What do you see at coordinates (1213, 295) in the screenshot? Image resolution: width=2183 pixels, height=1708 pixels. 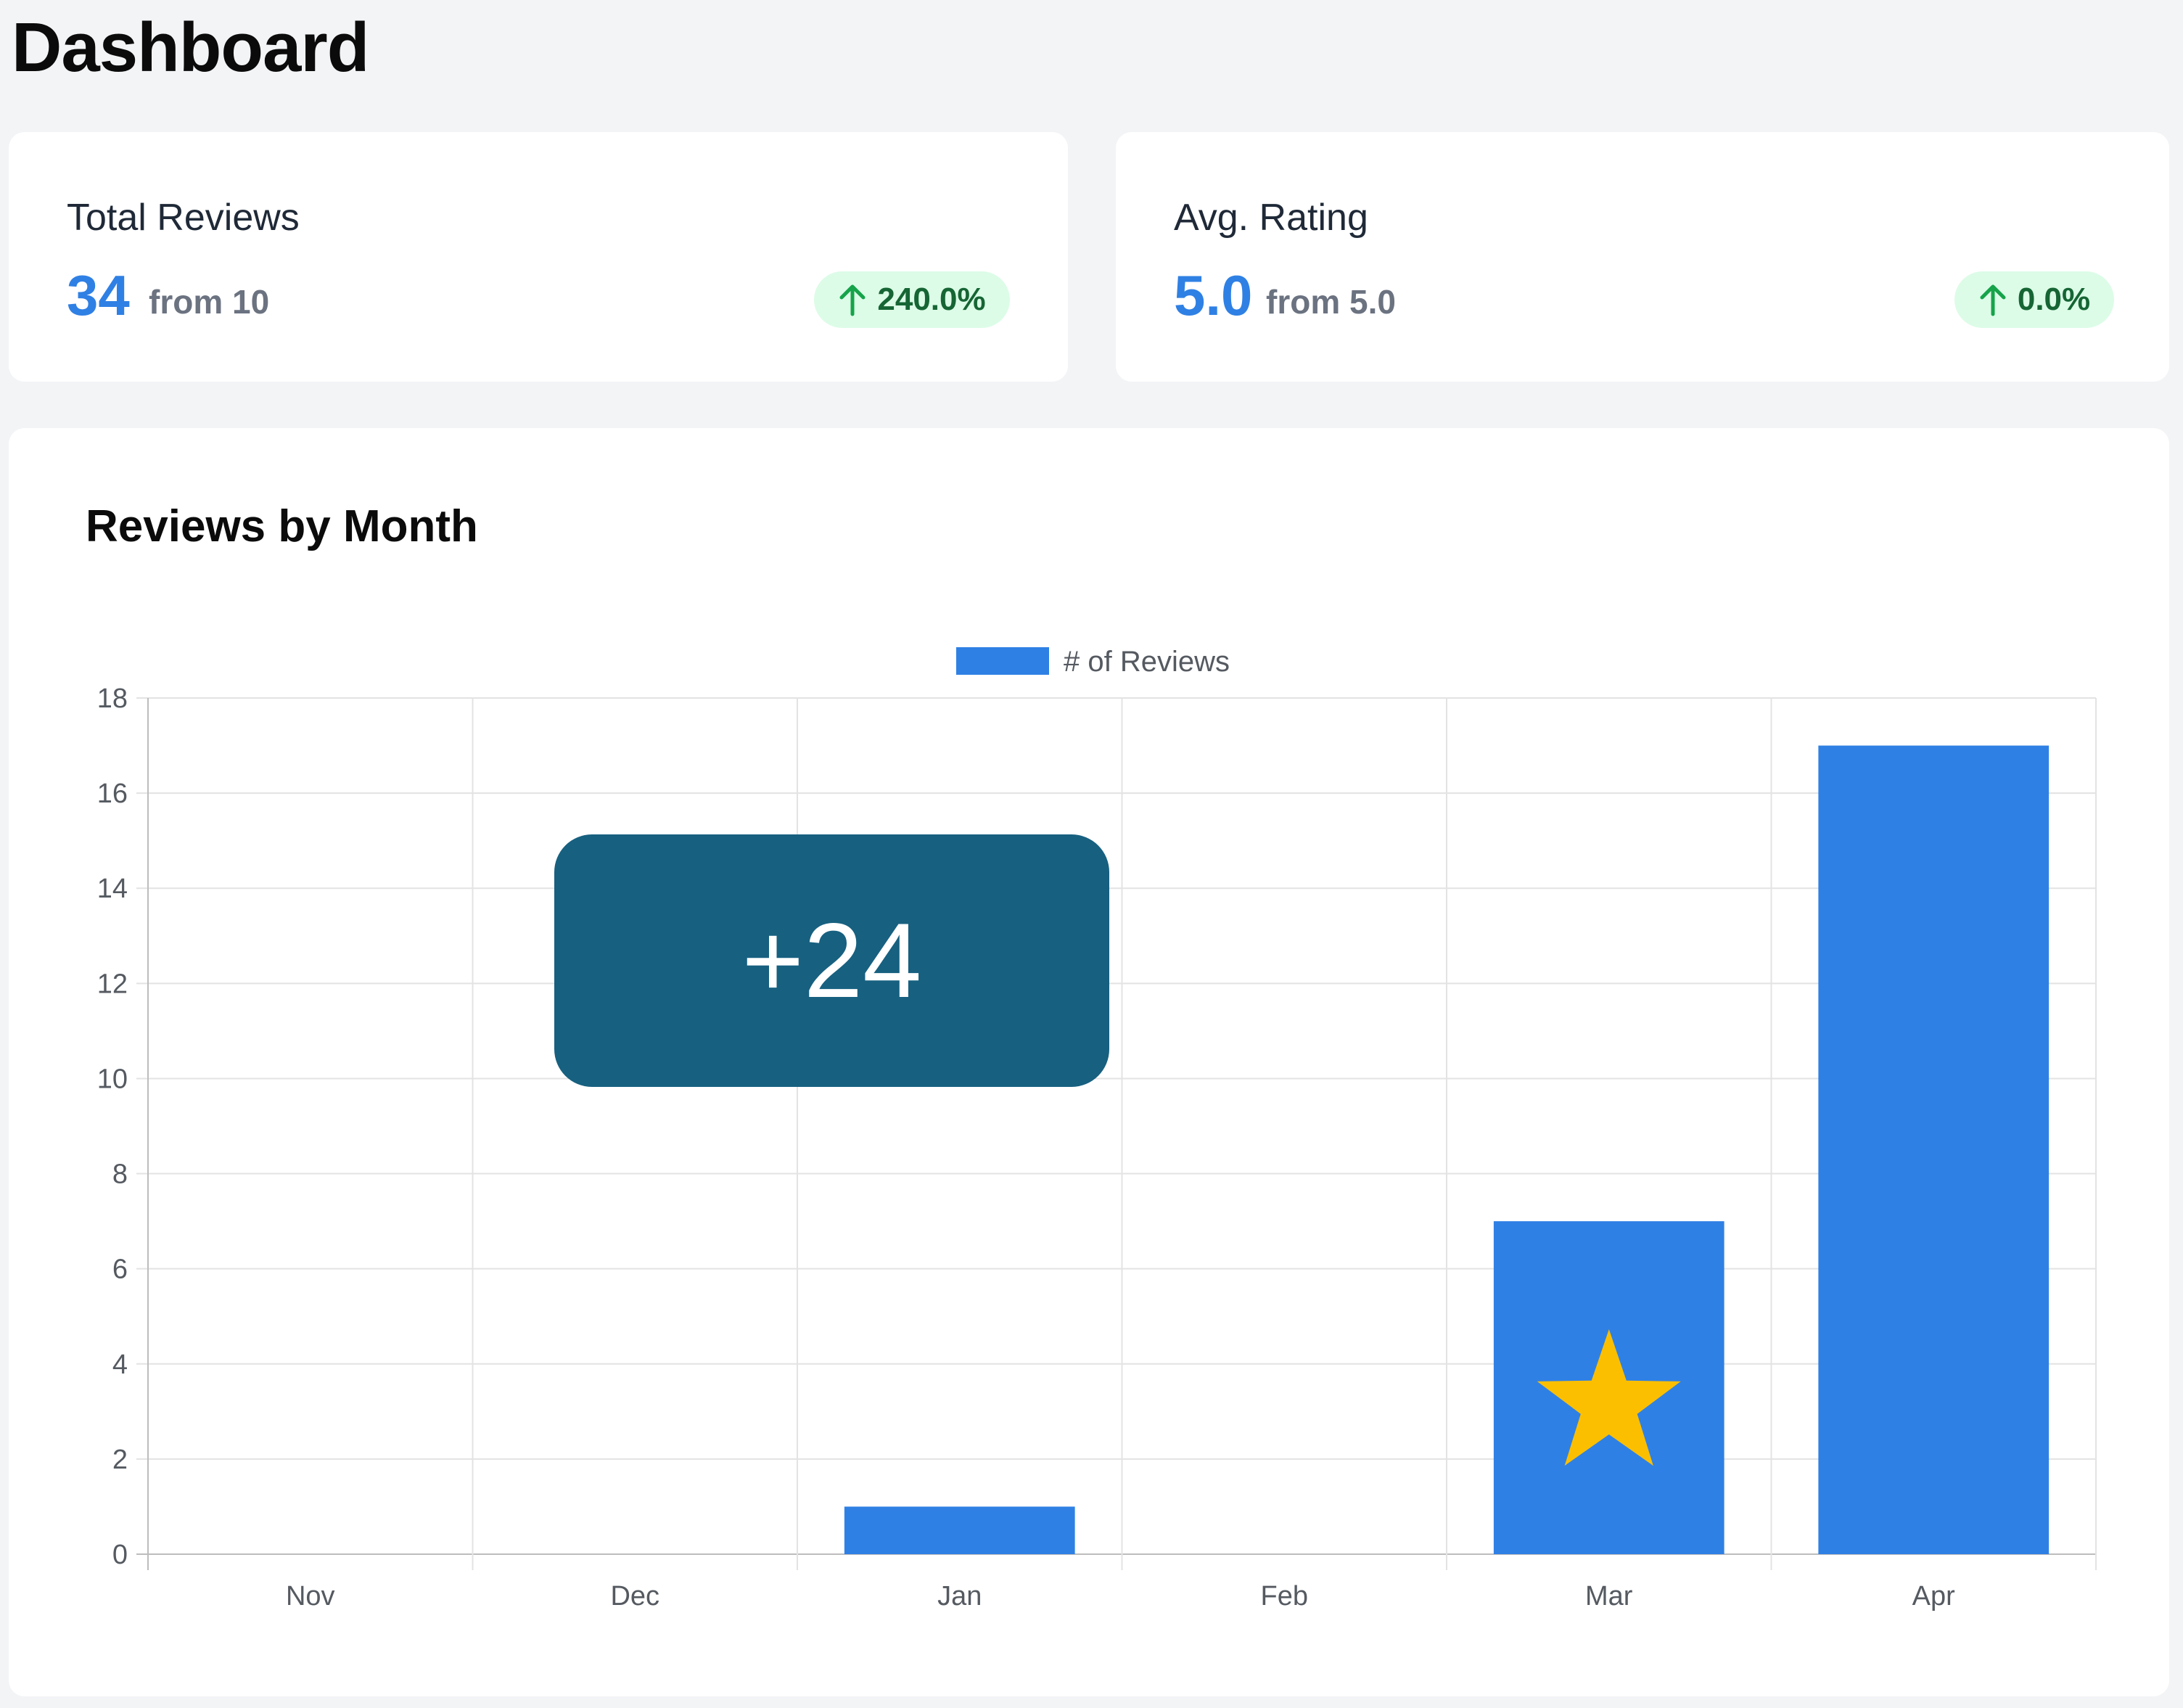 I see `avg-rating-value: 5.0` at bounding box center [1213, 295].